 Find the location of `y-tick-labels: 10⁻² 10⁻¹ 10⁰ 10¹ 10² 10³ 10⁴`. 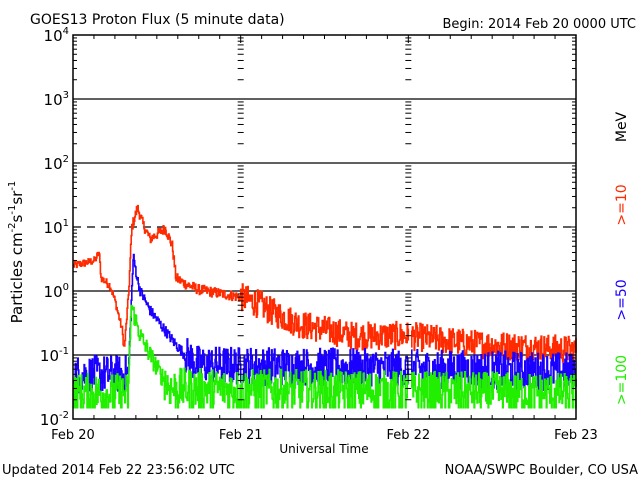

y-tick-labels: 10⁻² 10⁻¹ 10⁰ 10¹ 10² 10³ 10⁴ is located at coordinates (54, 227).